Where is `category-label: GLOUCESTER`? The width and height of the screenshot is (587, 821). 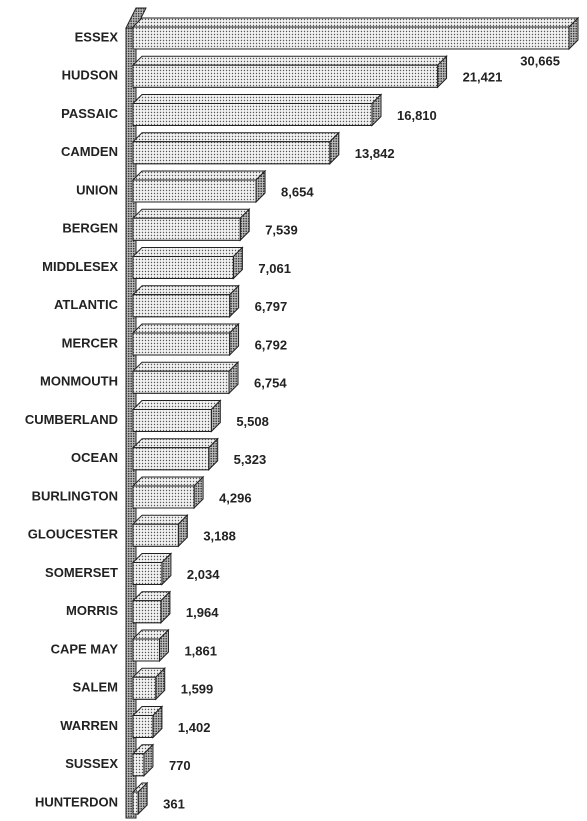 category-label: GLOUCESTER is located at coordinates (73, 534).